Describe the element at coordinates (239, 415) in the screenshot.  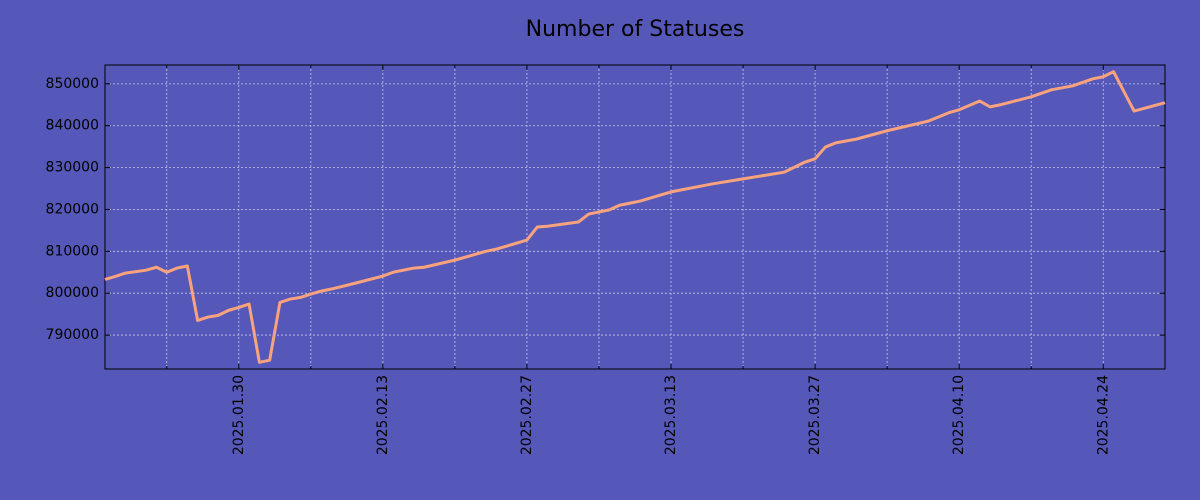
I see `x-tick-label: 2025.01.30` at that location.